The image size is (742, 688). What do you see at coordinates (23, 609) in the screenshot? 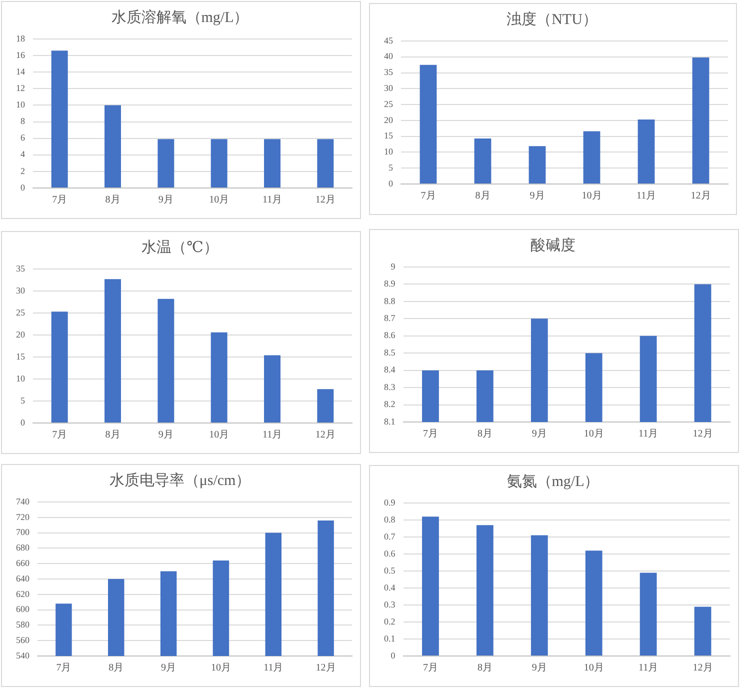
I see `y-tick-label: 600` at bounding box center [23, 609].